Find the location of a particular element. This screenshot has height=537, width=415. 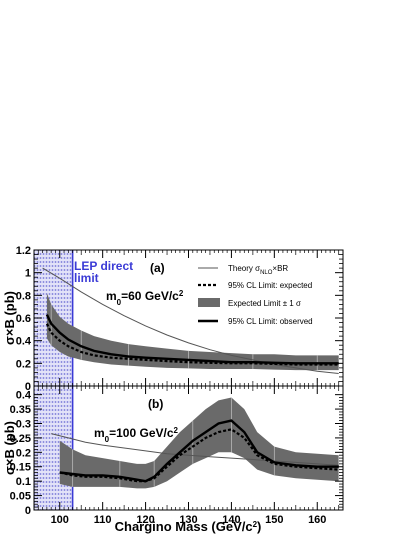

x-tick-label: 150 is located at coordinates (274, 520).